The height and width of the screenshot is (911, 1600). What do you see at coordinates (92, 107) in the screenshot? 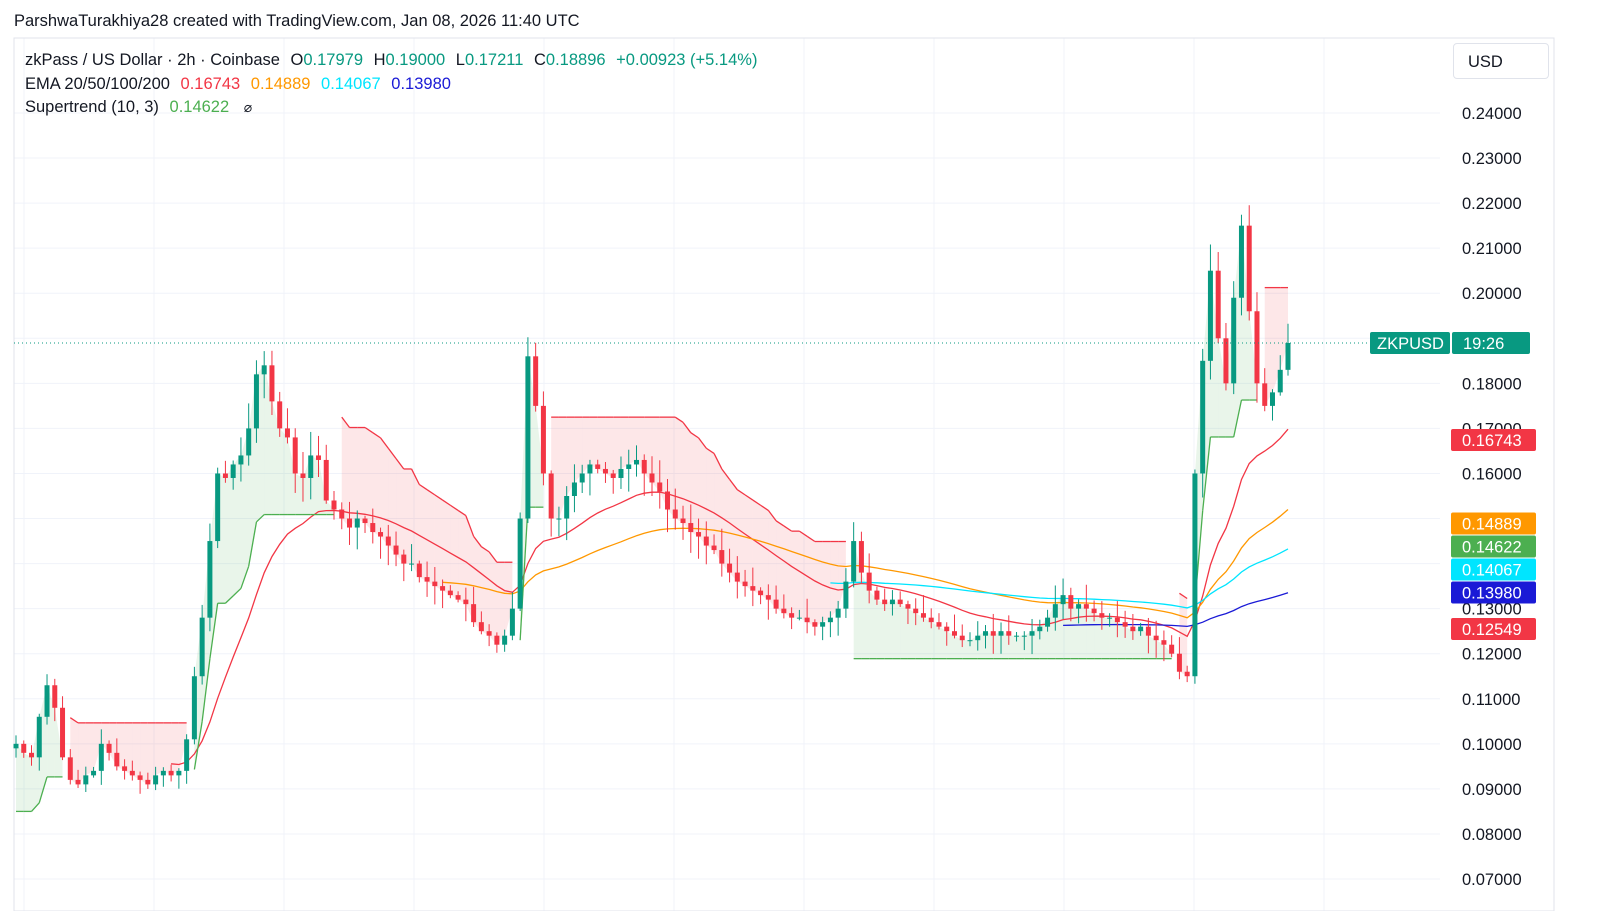
I see `supertrend-label: Supertrend (10, 3)` at bounding box center [92, 107].